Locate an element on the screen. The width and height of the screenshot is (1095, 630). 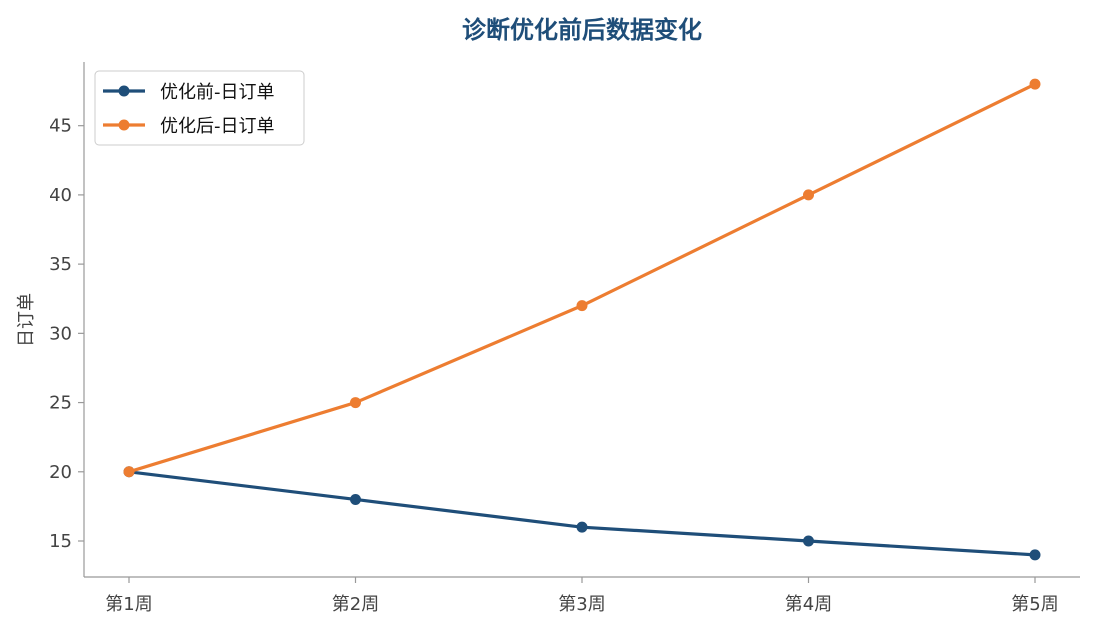
legend-label-1: 优化前-日订单 is located at coordinates (217, 92).